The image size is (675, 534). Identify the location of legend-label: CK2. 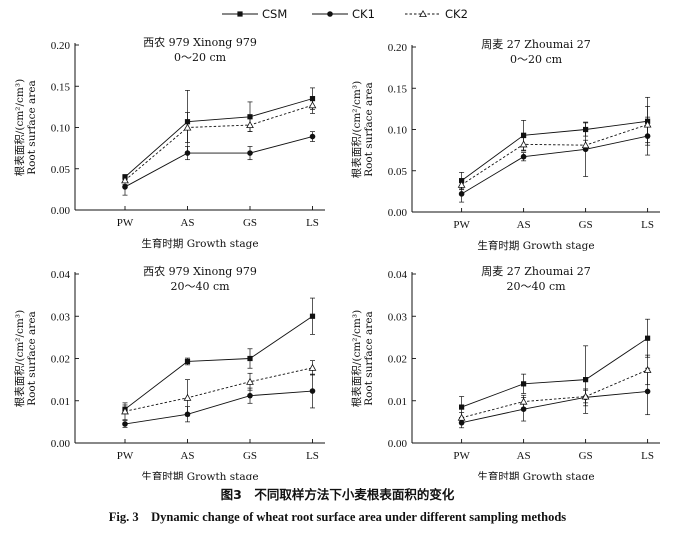
(456, 14).